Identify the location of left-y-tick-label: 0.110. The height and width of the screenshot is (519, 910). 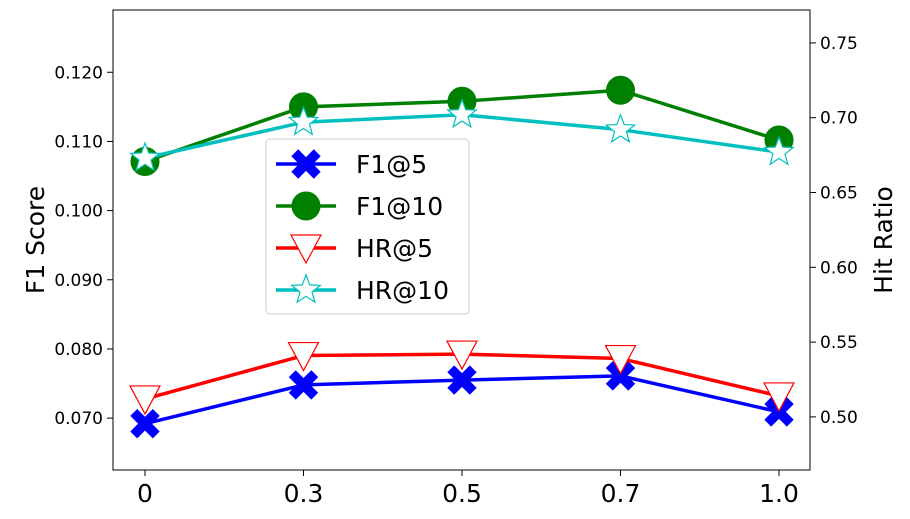
(78, 142).